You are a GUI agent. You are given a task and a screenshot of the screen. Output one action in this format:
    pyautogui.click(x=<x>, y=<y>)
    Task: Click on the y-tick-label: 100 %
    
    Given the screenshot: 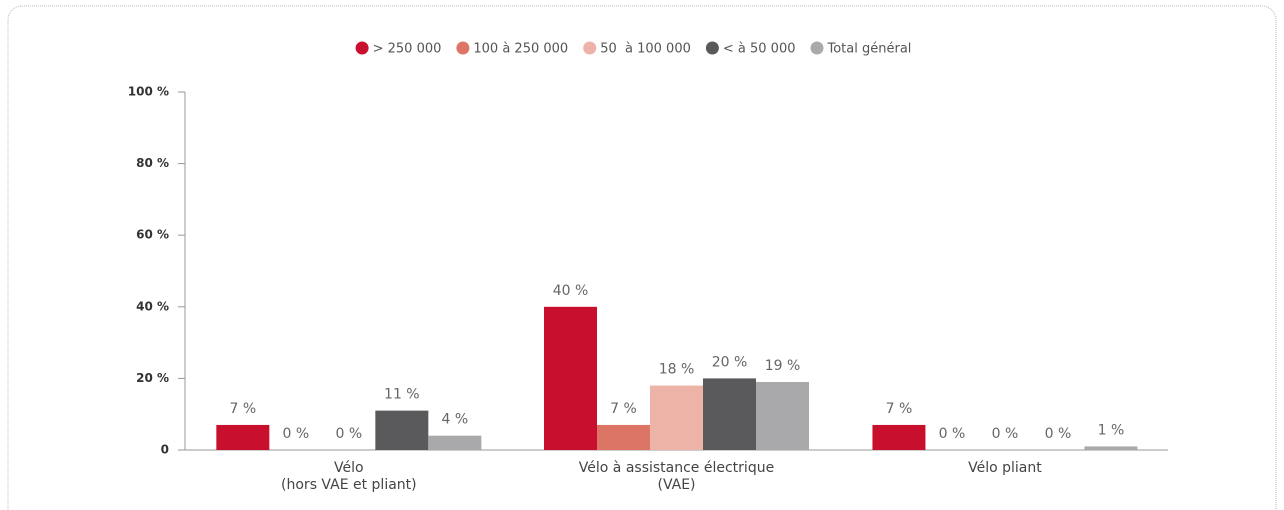 What is the action you would take?
    pyautogui.click(x=148, y=92)
    